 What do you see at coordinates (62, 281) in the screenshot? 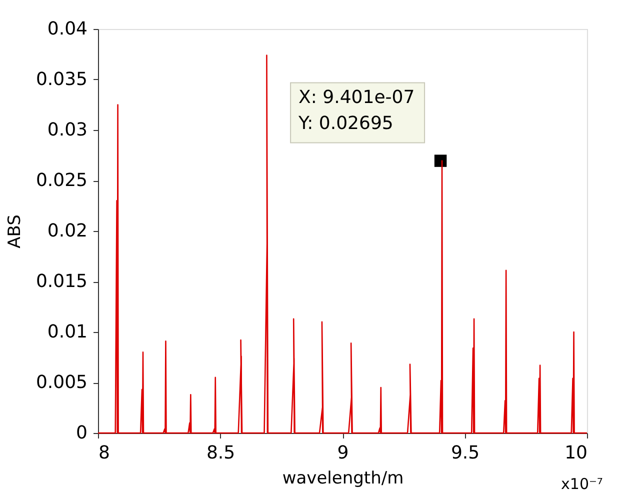
I see `y-tick-label: 0.015` at bounding box center [62, 281].